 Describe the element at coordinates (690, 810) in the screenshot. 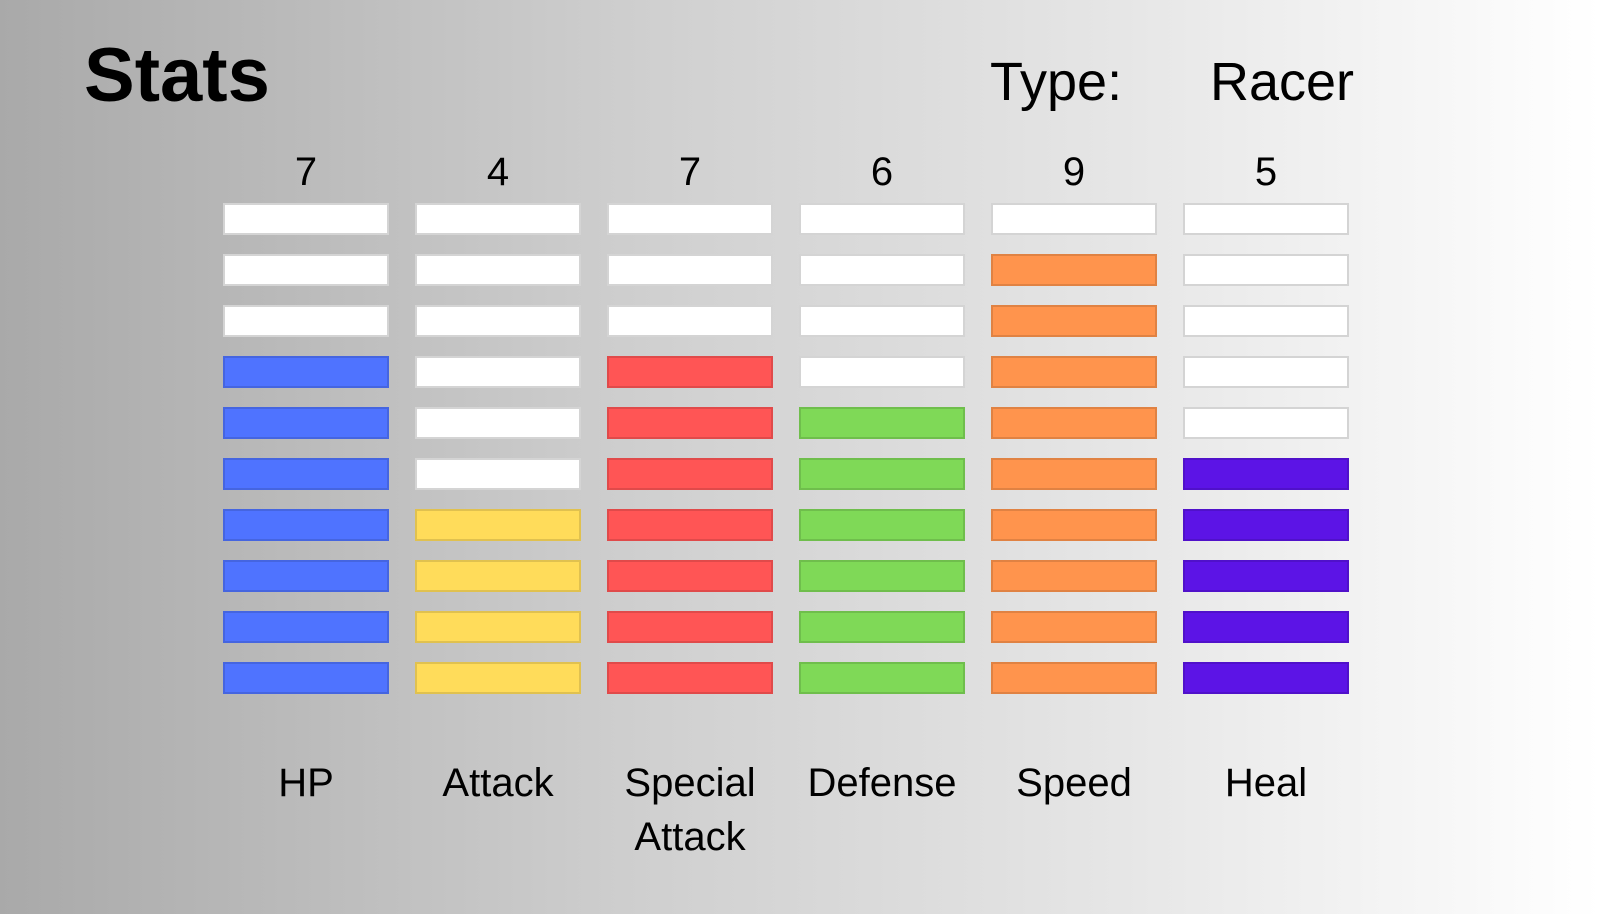

I see `stat-label: Special Attack` at that location.